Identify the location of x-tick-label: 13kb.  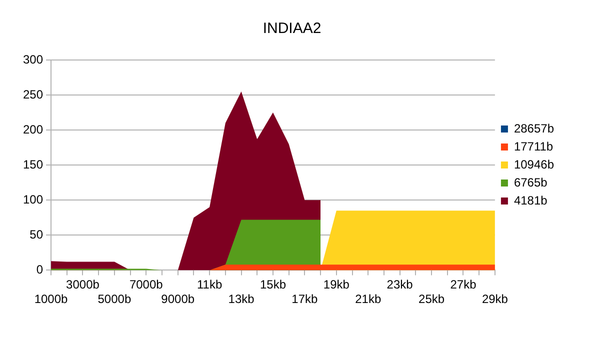
(241, 299).